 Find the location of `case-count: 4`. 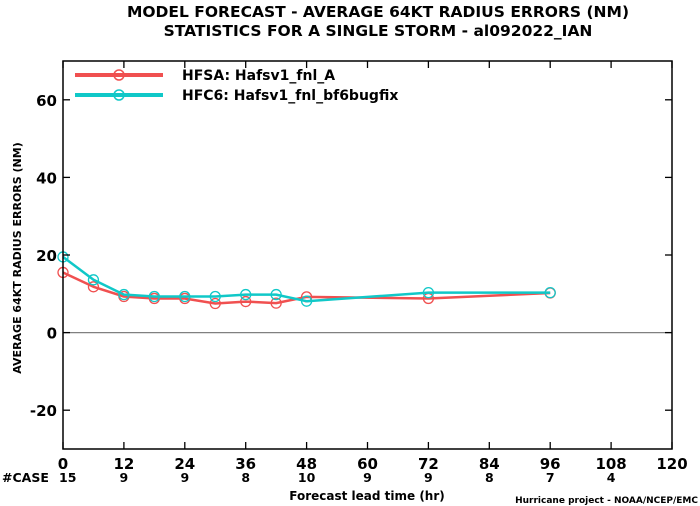

case-count: 4 is located at coordinates (611, 477).